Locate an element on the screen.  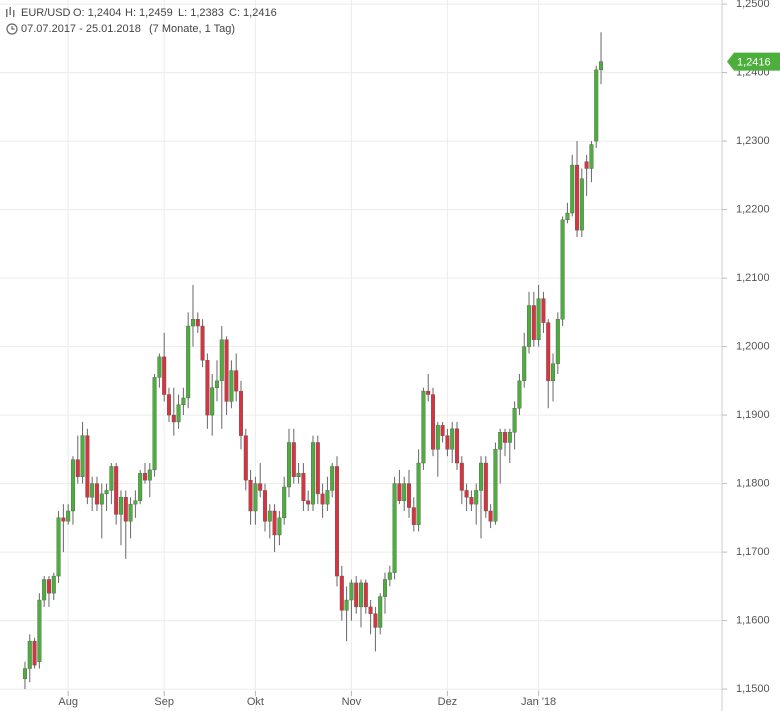
ohlc-high: H: 1,2459 is located at coordinates (149, 13).